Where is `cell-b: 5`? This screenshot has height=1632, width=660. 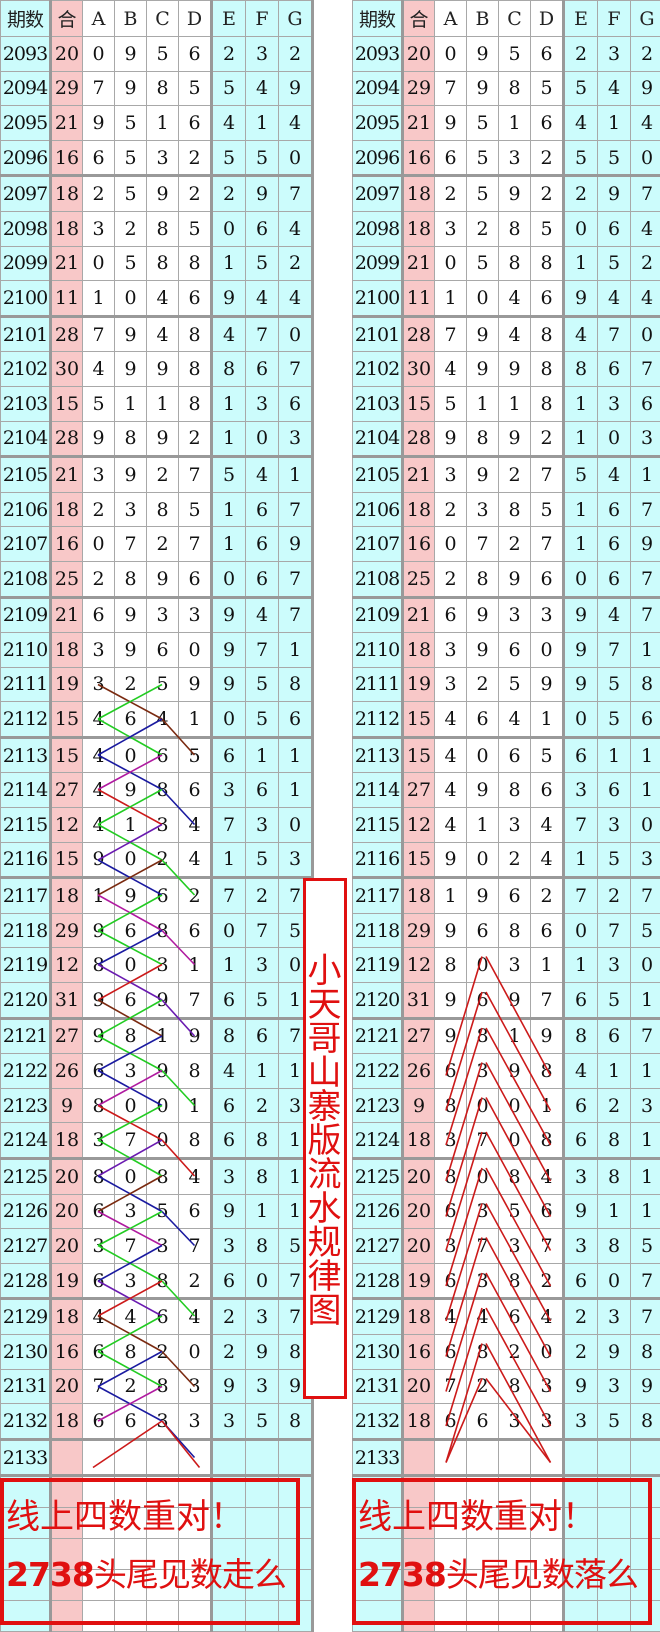
cell-b: 5 is located at coordinates (483, 263).